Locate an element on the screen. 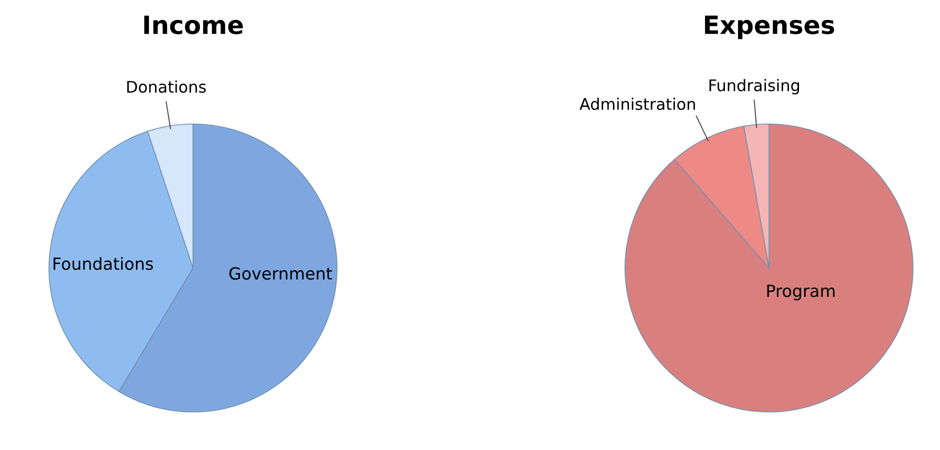 The image size is (940, 450). slice-label: Foundations is located at coordinates (103, 263).